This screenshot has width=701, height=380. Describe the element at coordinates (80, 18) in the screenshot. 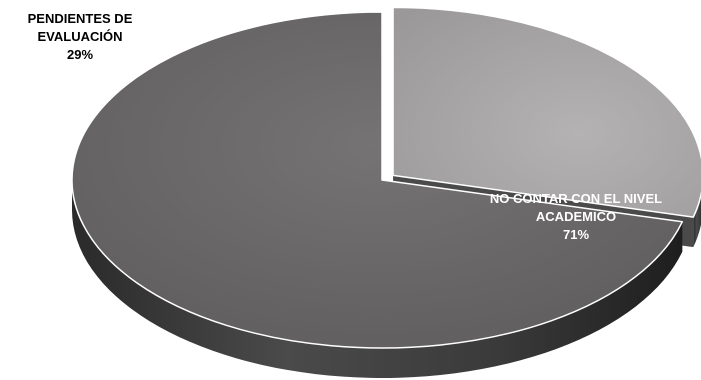

I see `slice-label-line: PENDIENTES DE` at that location.